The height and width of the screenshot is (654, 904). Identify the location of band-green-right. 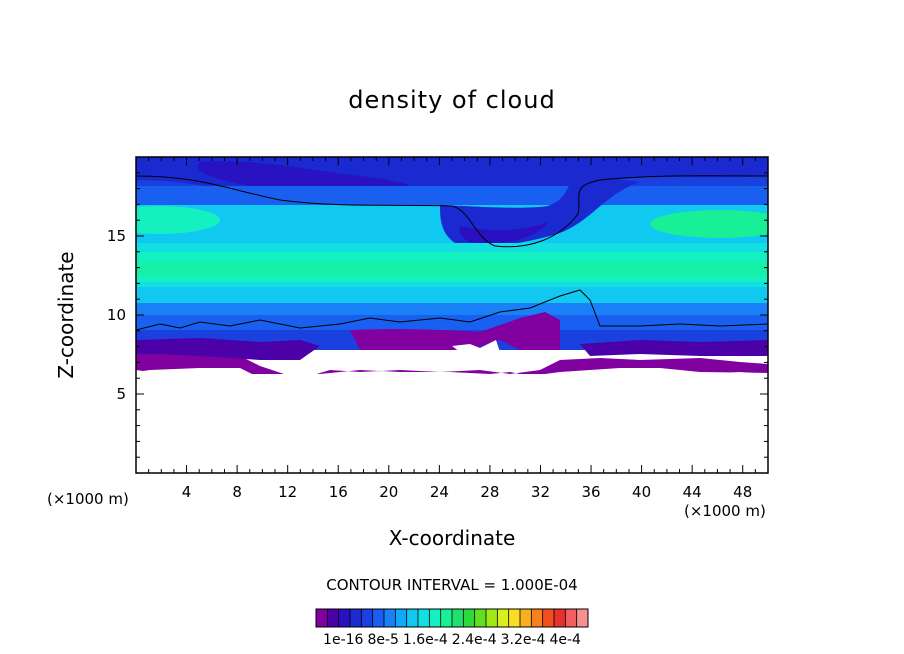
(709, 224).